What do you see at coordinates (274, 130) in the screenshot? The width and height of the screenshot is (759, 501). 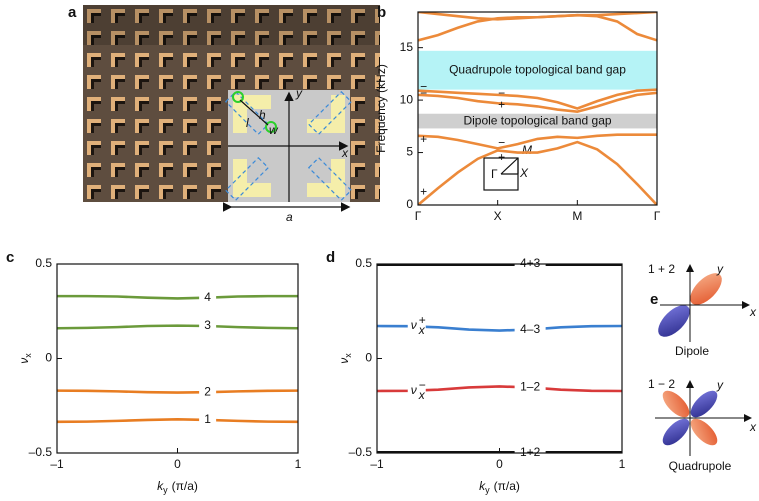 I see `dimension-label: w` at bounding box center [274, 130].